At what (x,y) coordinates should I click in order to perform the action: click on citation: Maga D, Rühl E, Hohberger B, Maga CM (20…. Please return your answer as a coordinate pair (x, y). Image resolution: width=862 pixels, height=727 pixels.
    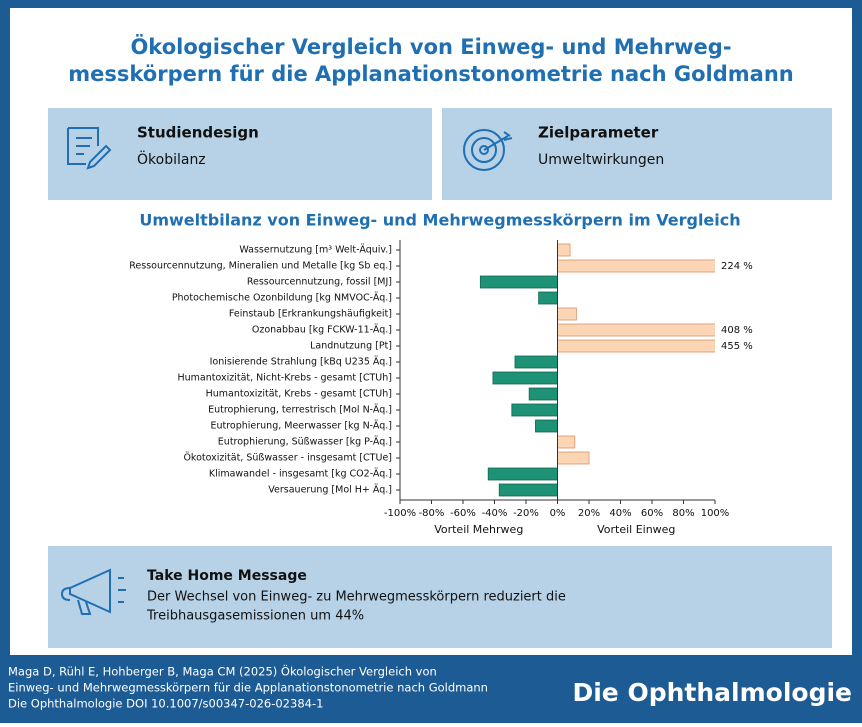
    Looking at the image, I should click on (222, 671).